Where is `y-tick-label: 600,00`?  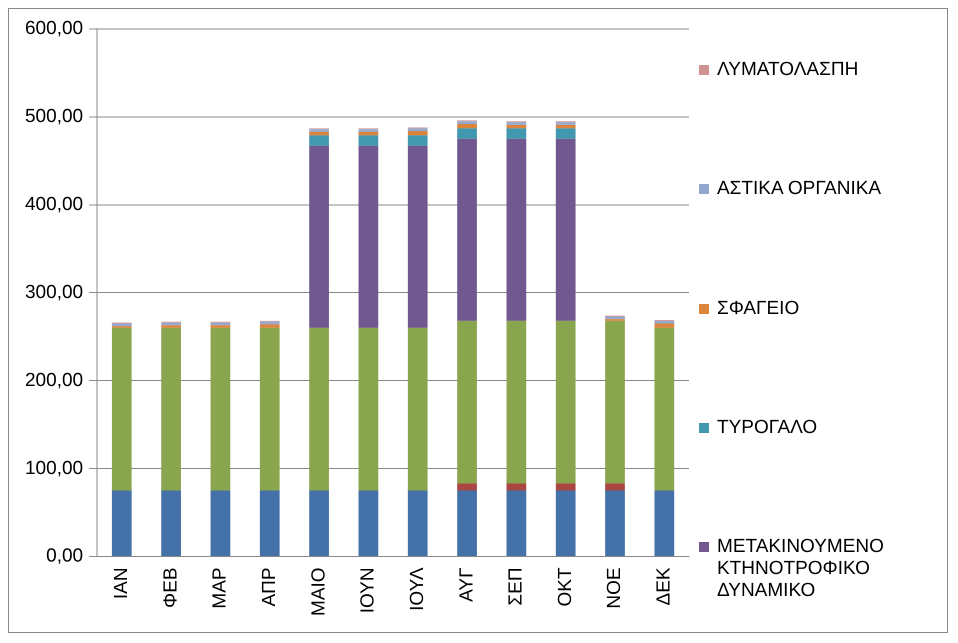 y-tick-label: 600,00 is located at coordinates (54, 29).